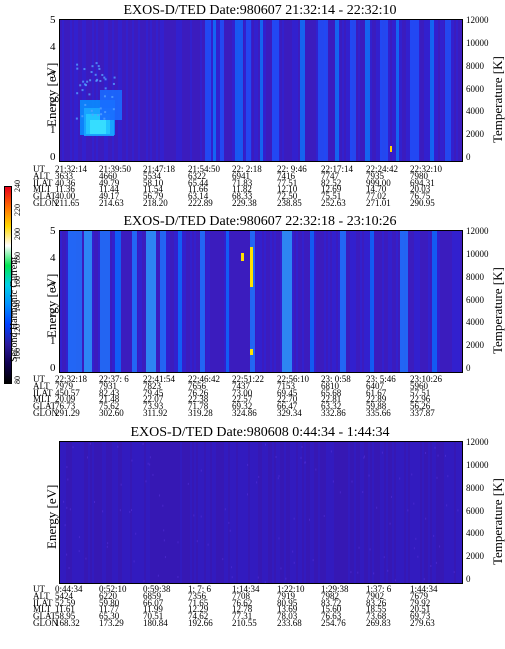 This screenshot has width=505, height=649. Describe the element at coordinates (198, 392) in the screenshot. I see `orbit-cell: 76.26` at that location.